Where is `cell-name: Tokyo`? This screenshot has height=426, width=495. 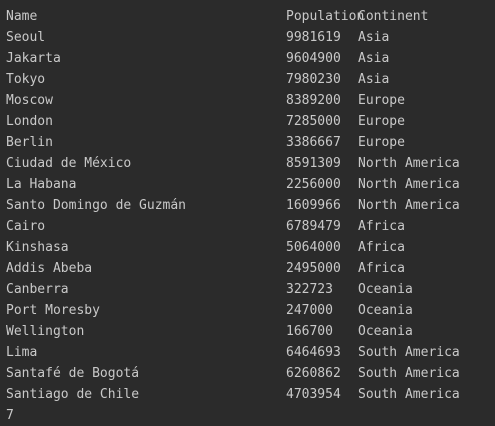 cell-name: Tokyo is located at coordinates (26, 79).